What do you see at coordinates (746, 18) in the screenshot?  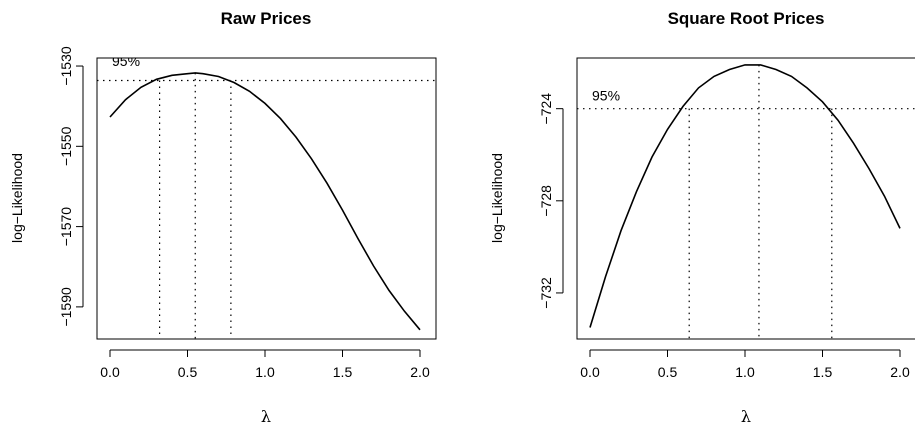 I see `chart-title: Square Root Prices` at bounding box center [746, 18].